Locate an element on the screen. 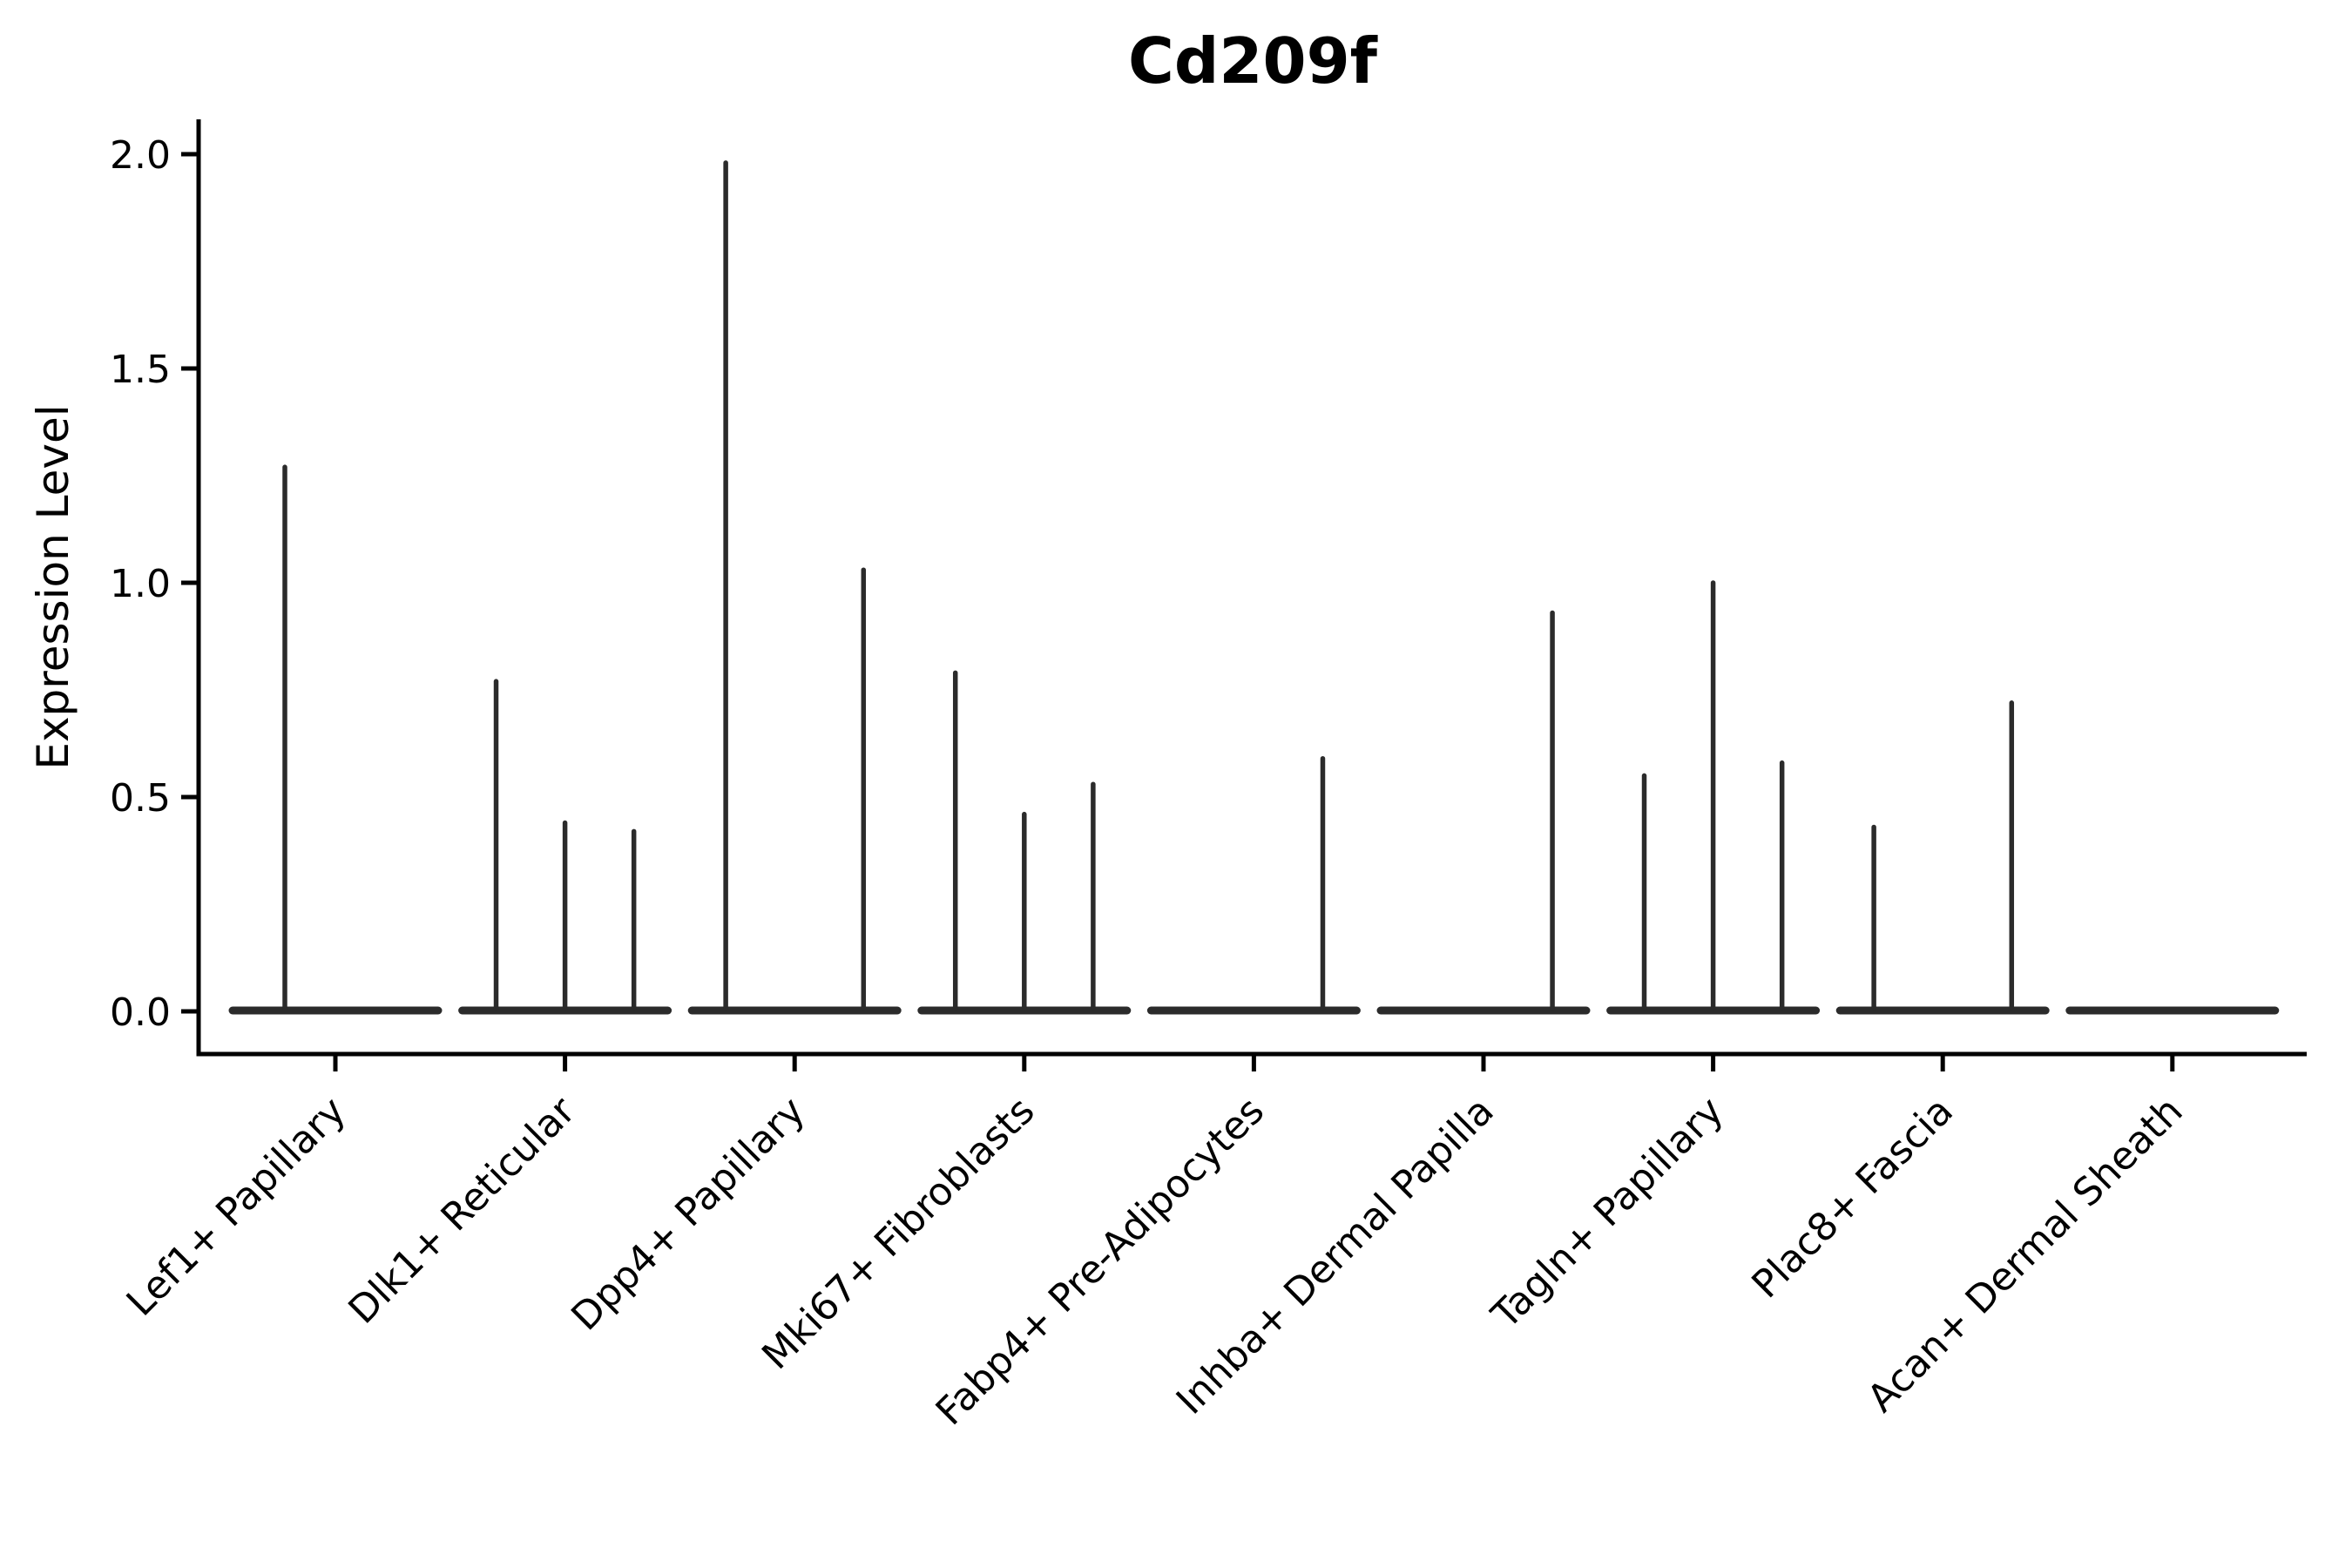 This screenshot has width=2352, height=1568. y-tick-label: 0.5 is located at coordinates (140, 798).